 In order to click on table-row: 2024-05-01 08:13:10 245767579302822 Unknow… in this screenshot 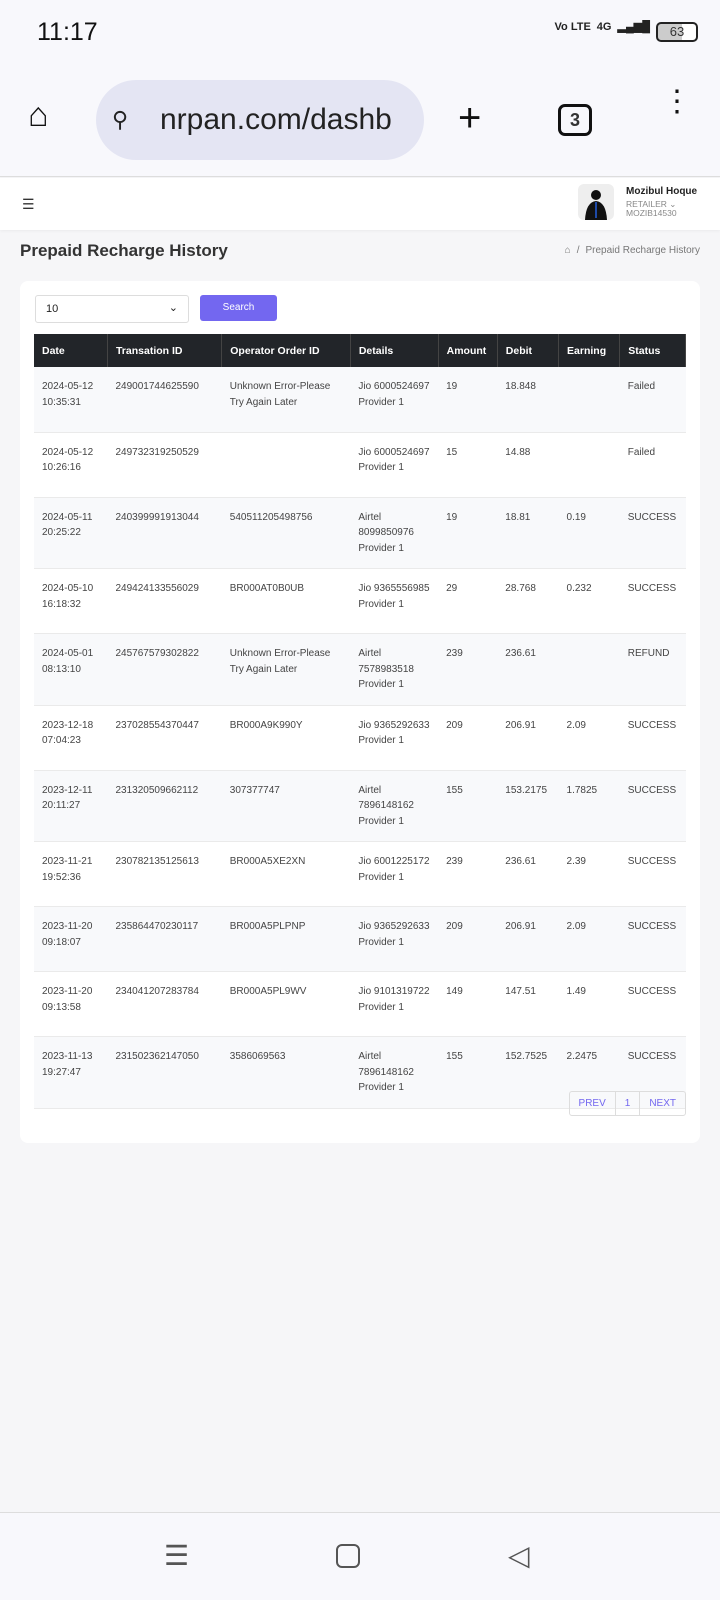, I will do `click(360, 669)`.